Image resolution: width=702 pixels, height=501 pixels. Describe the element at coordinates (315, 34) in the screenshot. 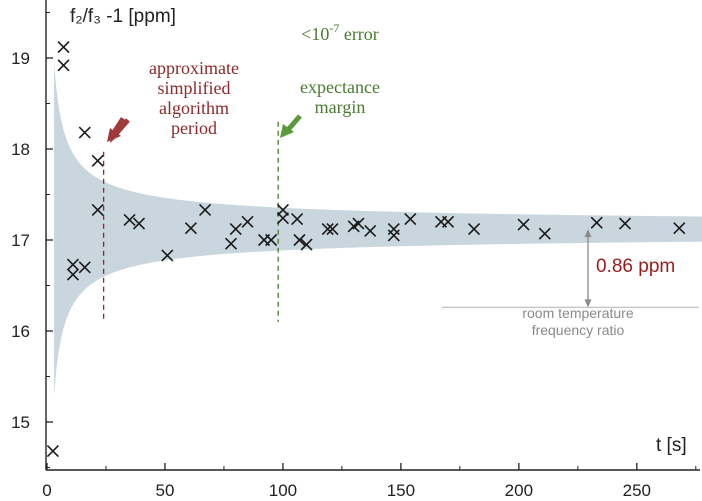

I see `margin-annotation-lt-text: <10` at that location.